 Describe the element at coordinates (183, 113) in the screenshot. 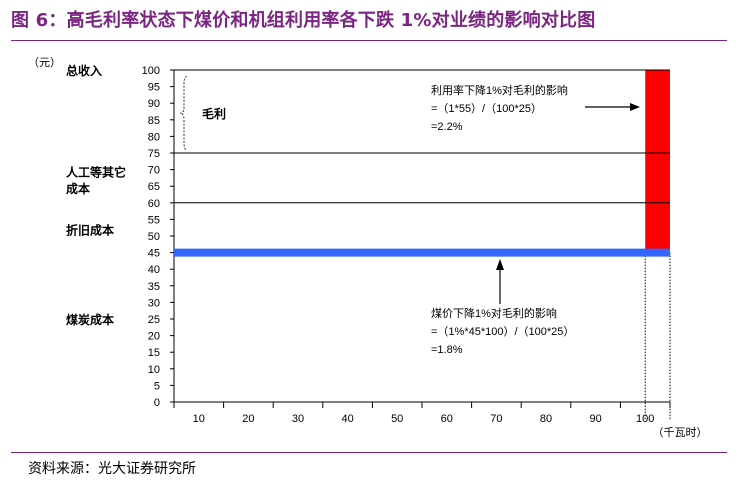

I see `gross-profit-brace` at that location.